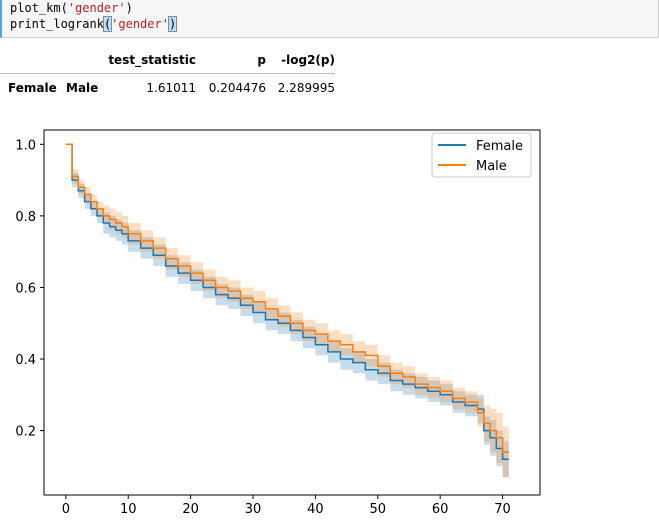  What do you see at coordinates (32, 87) in the screenshot?
I see `row-index-female: Female` at bounding box center [32, 87].